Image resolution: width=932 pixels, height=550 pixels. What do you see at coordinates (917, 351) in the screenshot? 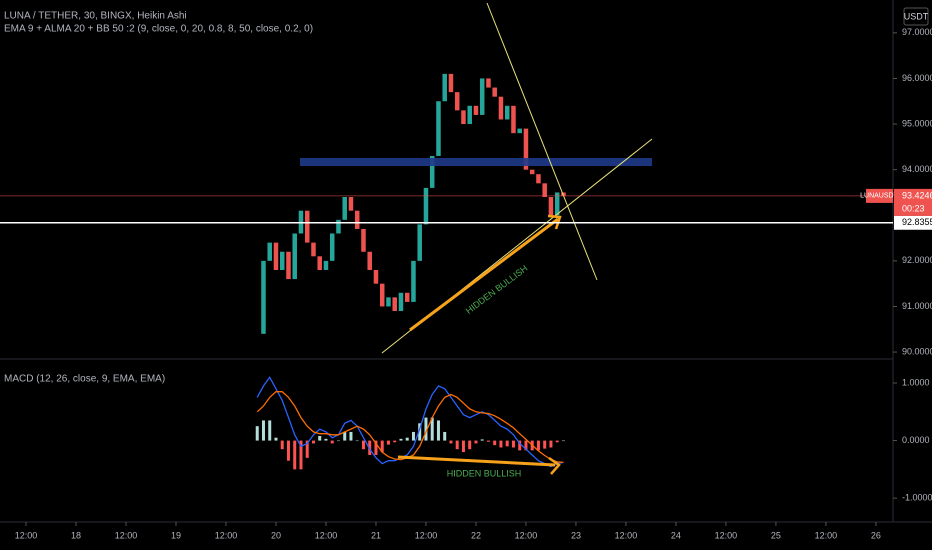
I see `y-tick-label: 90.0000` at bounding box center [917, 351].